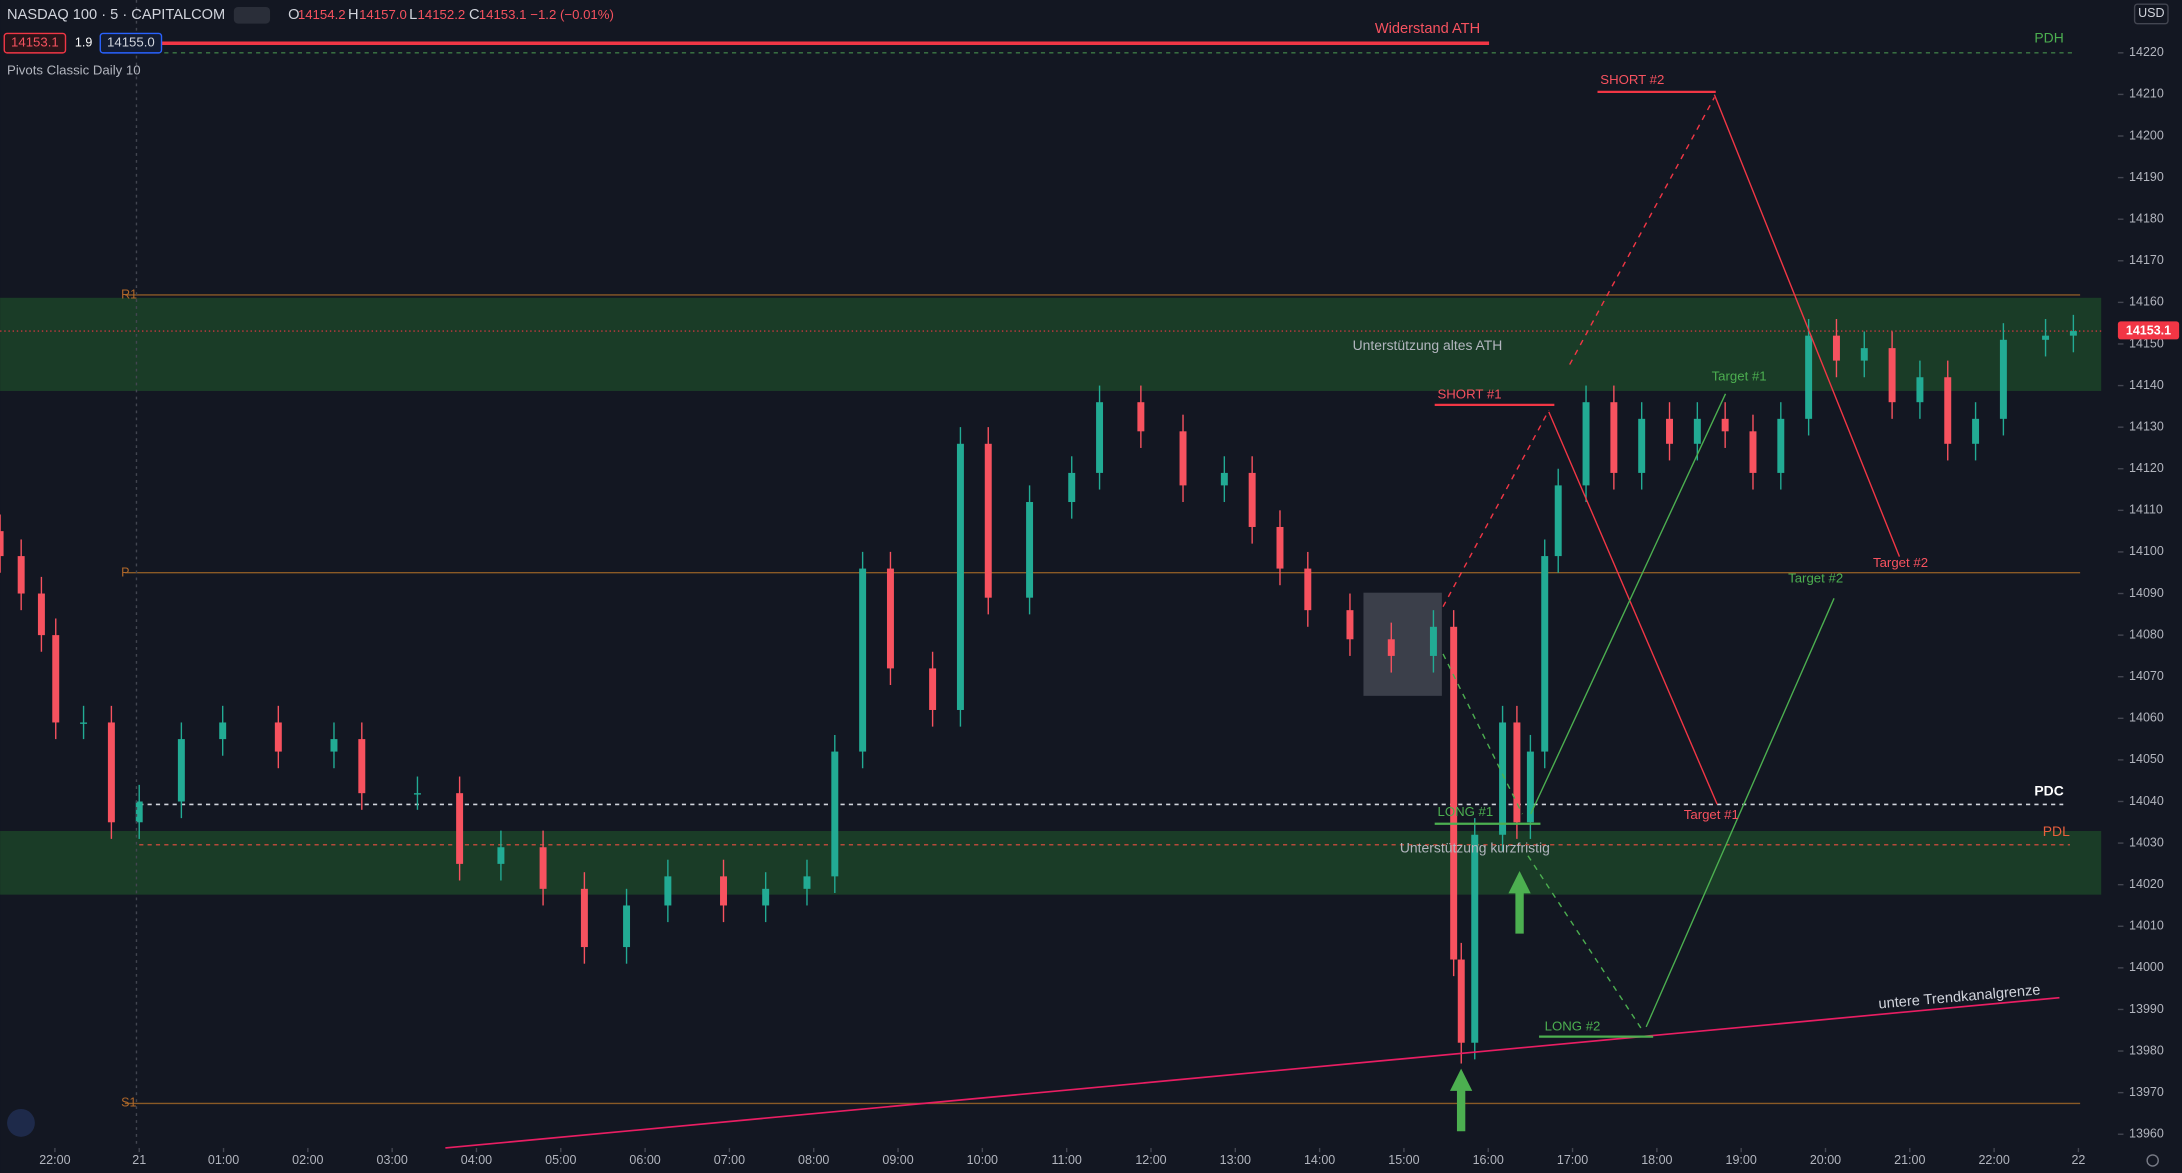 Image resolution: width=2182 pixels, height=1173 pixels. I want to click on level-label: PDL, so click(2056, 831).